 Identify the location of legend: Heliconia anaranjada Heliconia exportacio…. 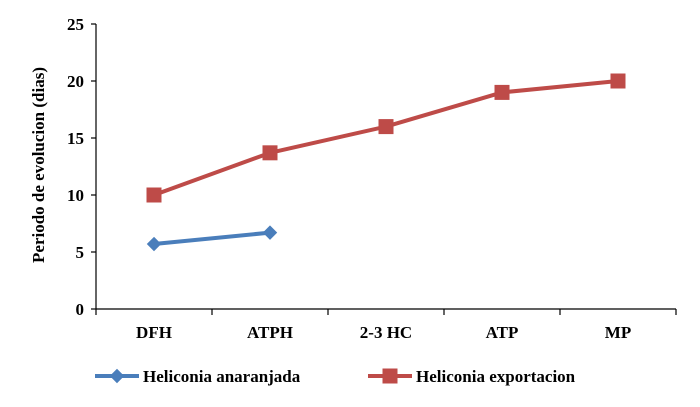
(335, 376).